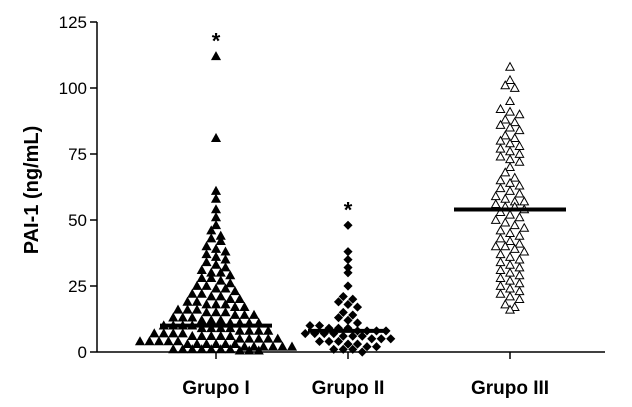 The width and height of the screenshot is (632, 407). I want to click on y-tick-label: 100, so click(73, 88).